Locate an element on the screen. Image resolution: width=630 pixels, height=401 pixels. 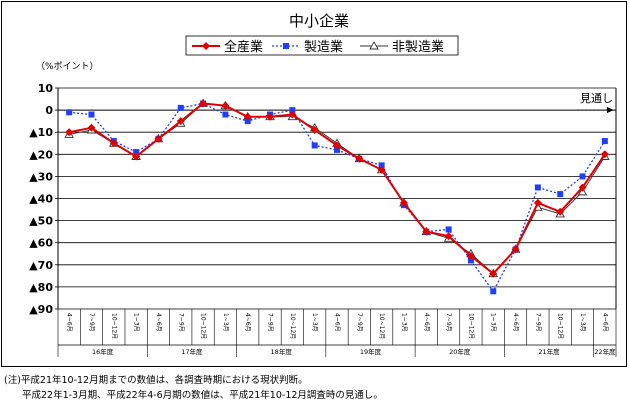
y-ticks: 10 0 ▲10 ▲20 ▲30 ▲40 ▲50 ▲60 ▲70 ▲80 ▲90 is located at coordinates (43, 199).